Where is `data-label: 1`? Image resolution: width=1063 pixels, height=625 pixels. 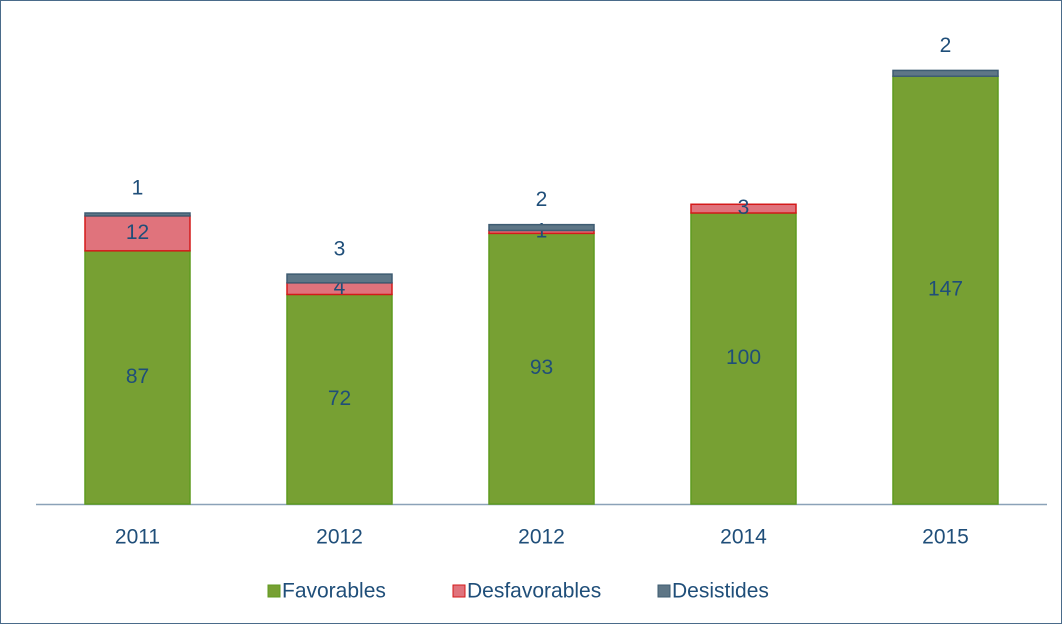 data-label: 1 is located at coordinates (138, 188).